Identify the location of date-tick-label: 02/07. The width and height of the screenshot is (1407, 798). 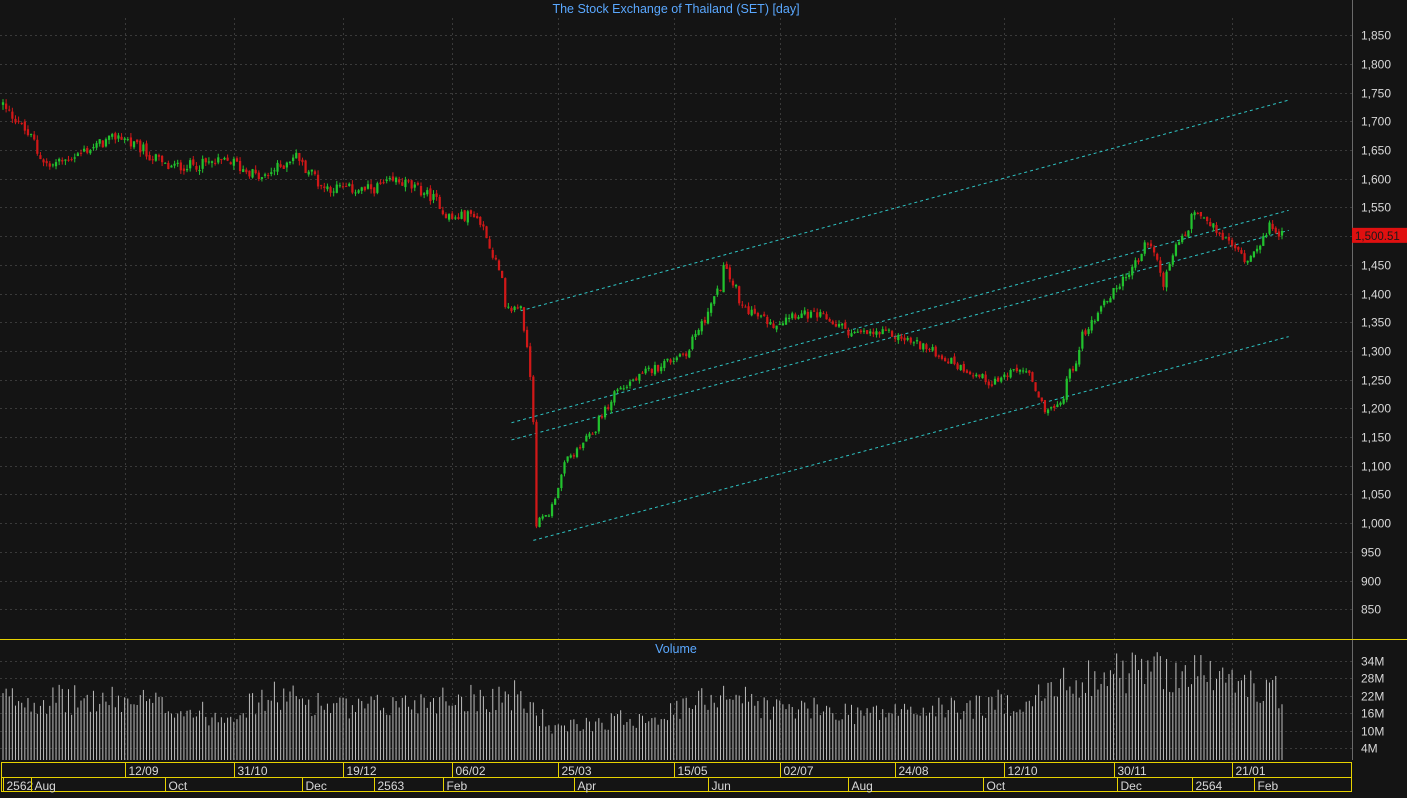
(799, 771).